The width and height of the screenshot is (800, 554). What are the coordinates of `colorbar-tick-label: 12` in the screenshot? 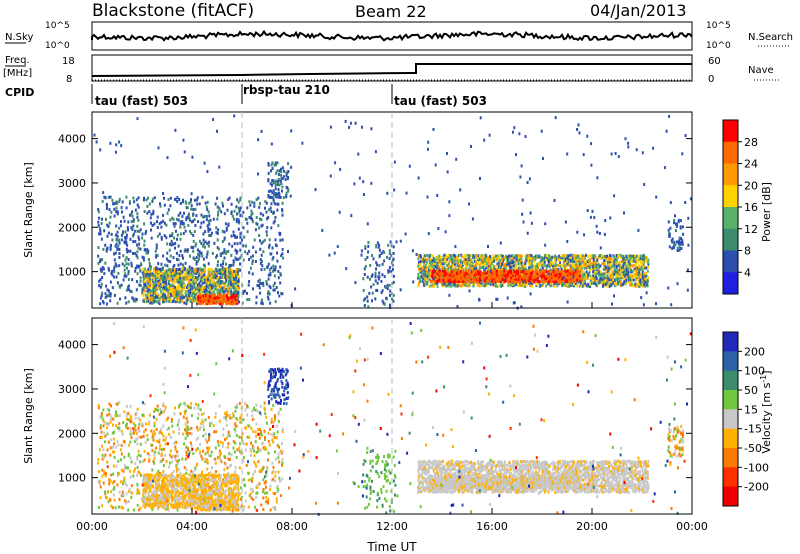 It's located at (751, 229).